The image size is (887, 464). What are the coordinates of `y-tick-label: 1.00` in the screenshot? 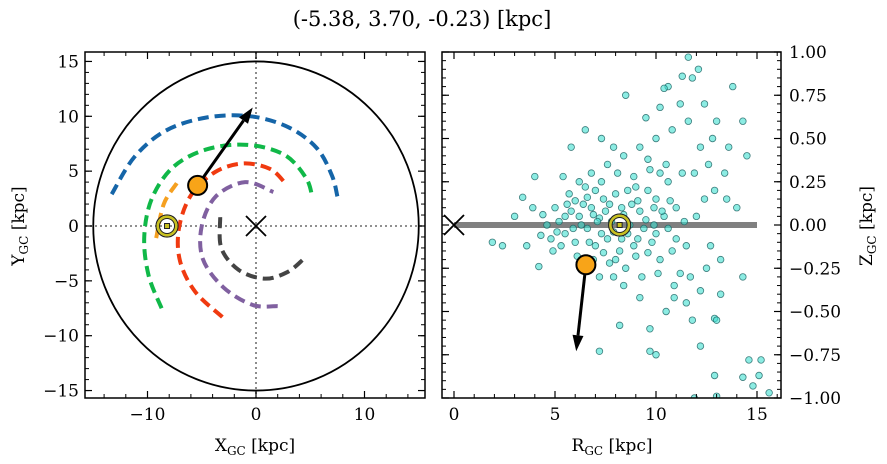 It's located at (808, 53).